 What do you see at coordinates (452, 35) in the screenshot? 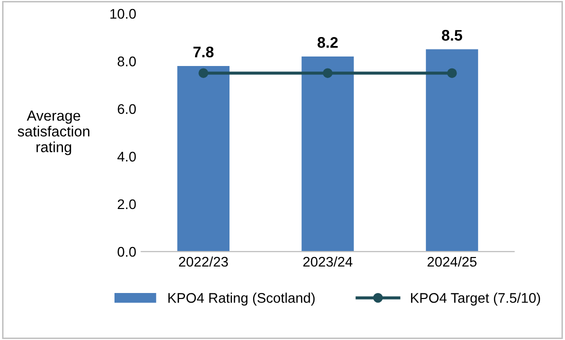
I see `data-label: 8.5` at bounding box center [452, 35].